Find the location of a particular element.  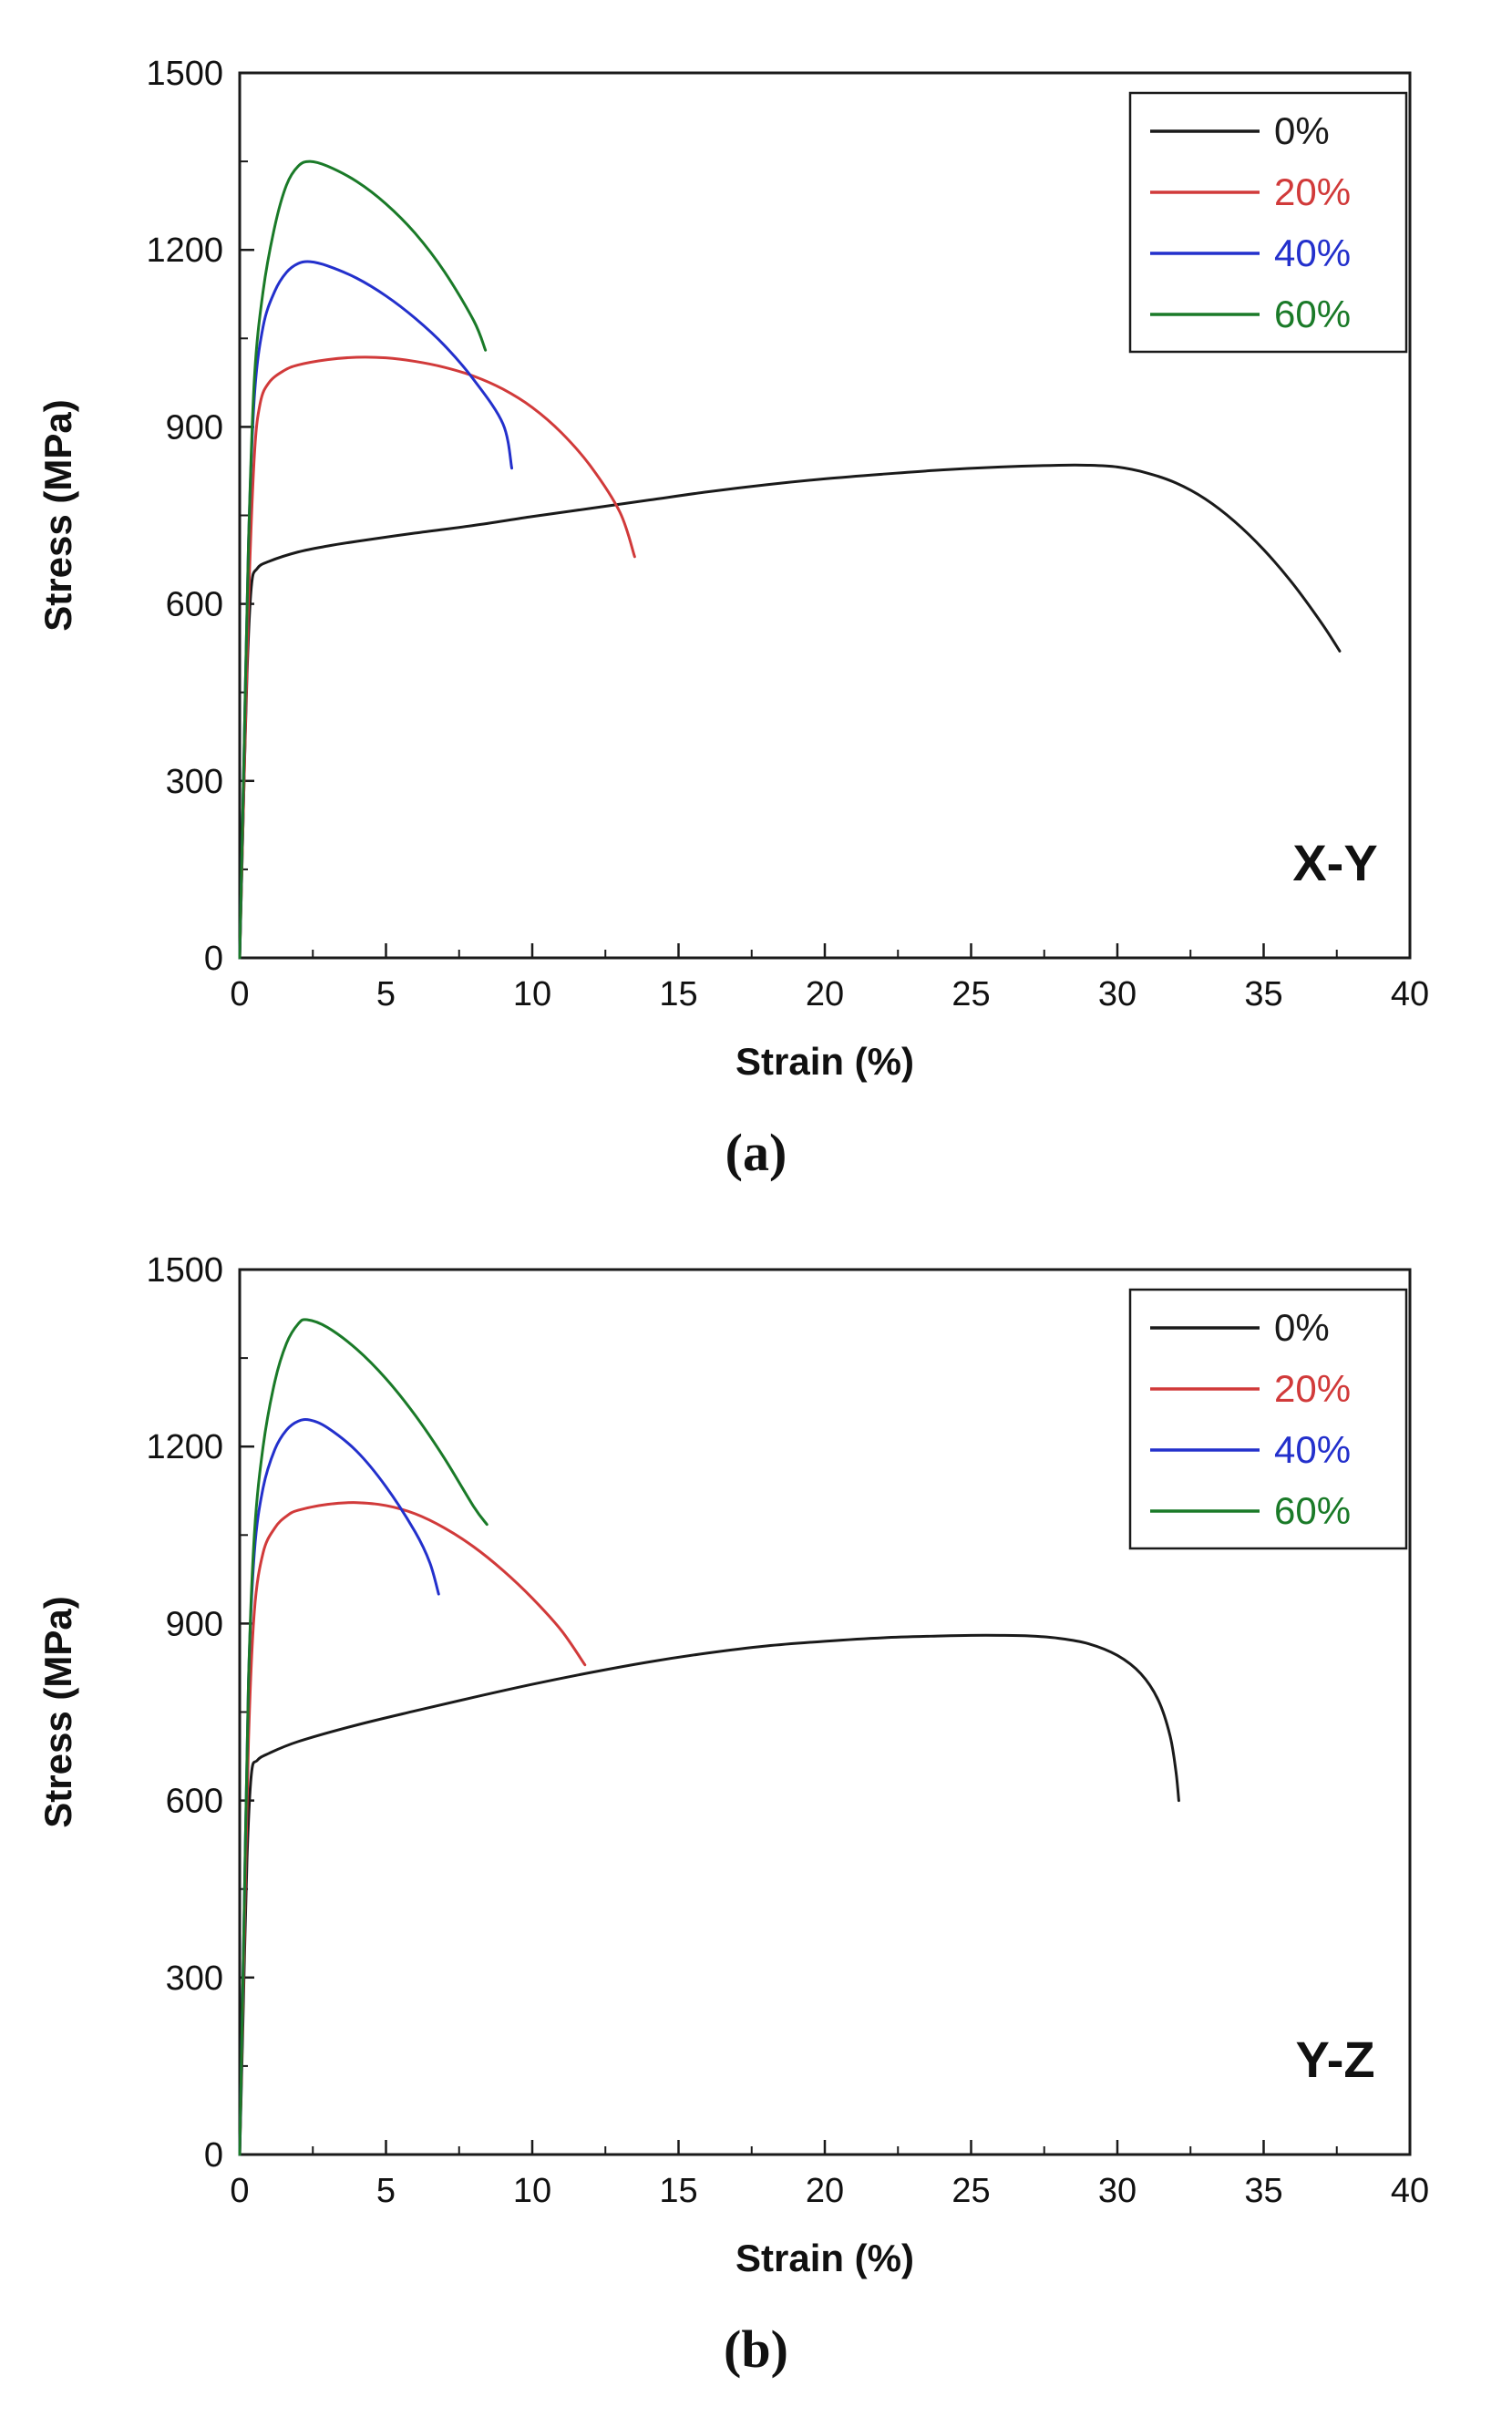

panel-label: Y-Z is located at coordinates (1334, 2059).